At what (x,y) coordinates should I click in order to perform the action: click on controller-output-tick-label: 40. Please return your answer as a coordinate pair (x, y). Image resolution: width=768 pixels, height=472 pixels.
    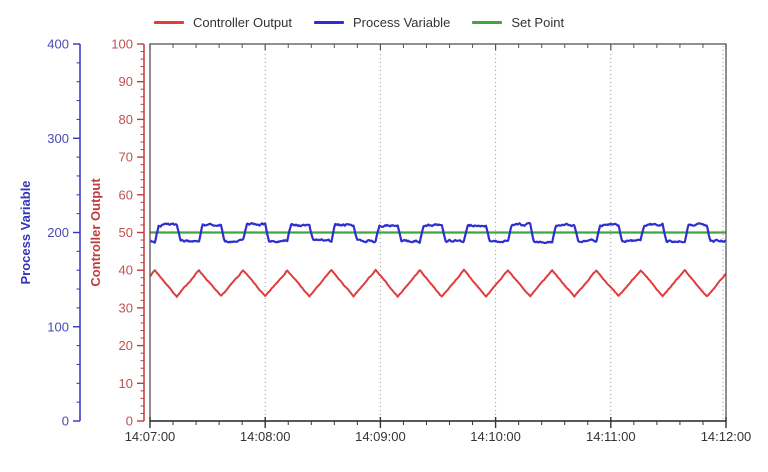
    Looking at the image, I should click on (126, 270).